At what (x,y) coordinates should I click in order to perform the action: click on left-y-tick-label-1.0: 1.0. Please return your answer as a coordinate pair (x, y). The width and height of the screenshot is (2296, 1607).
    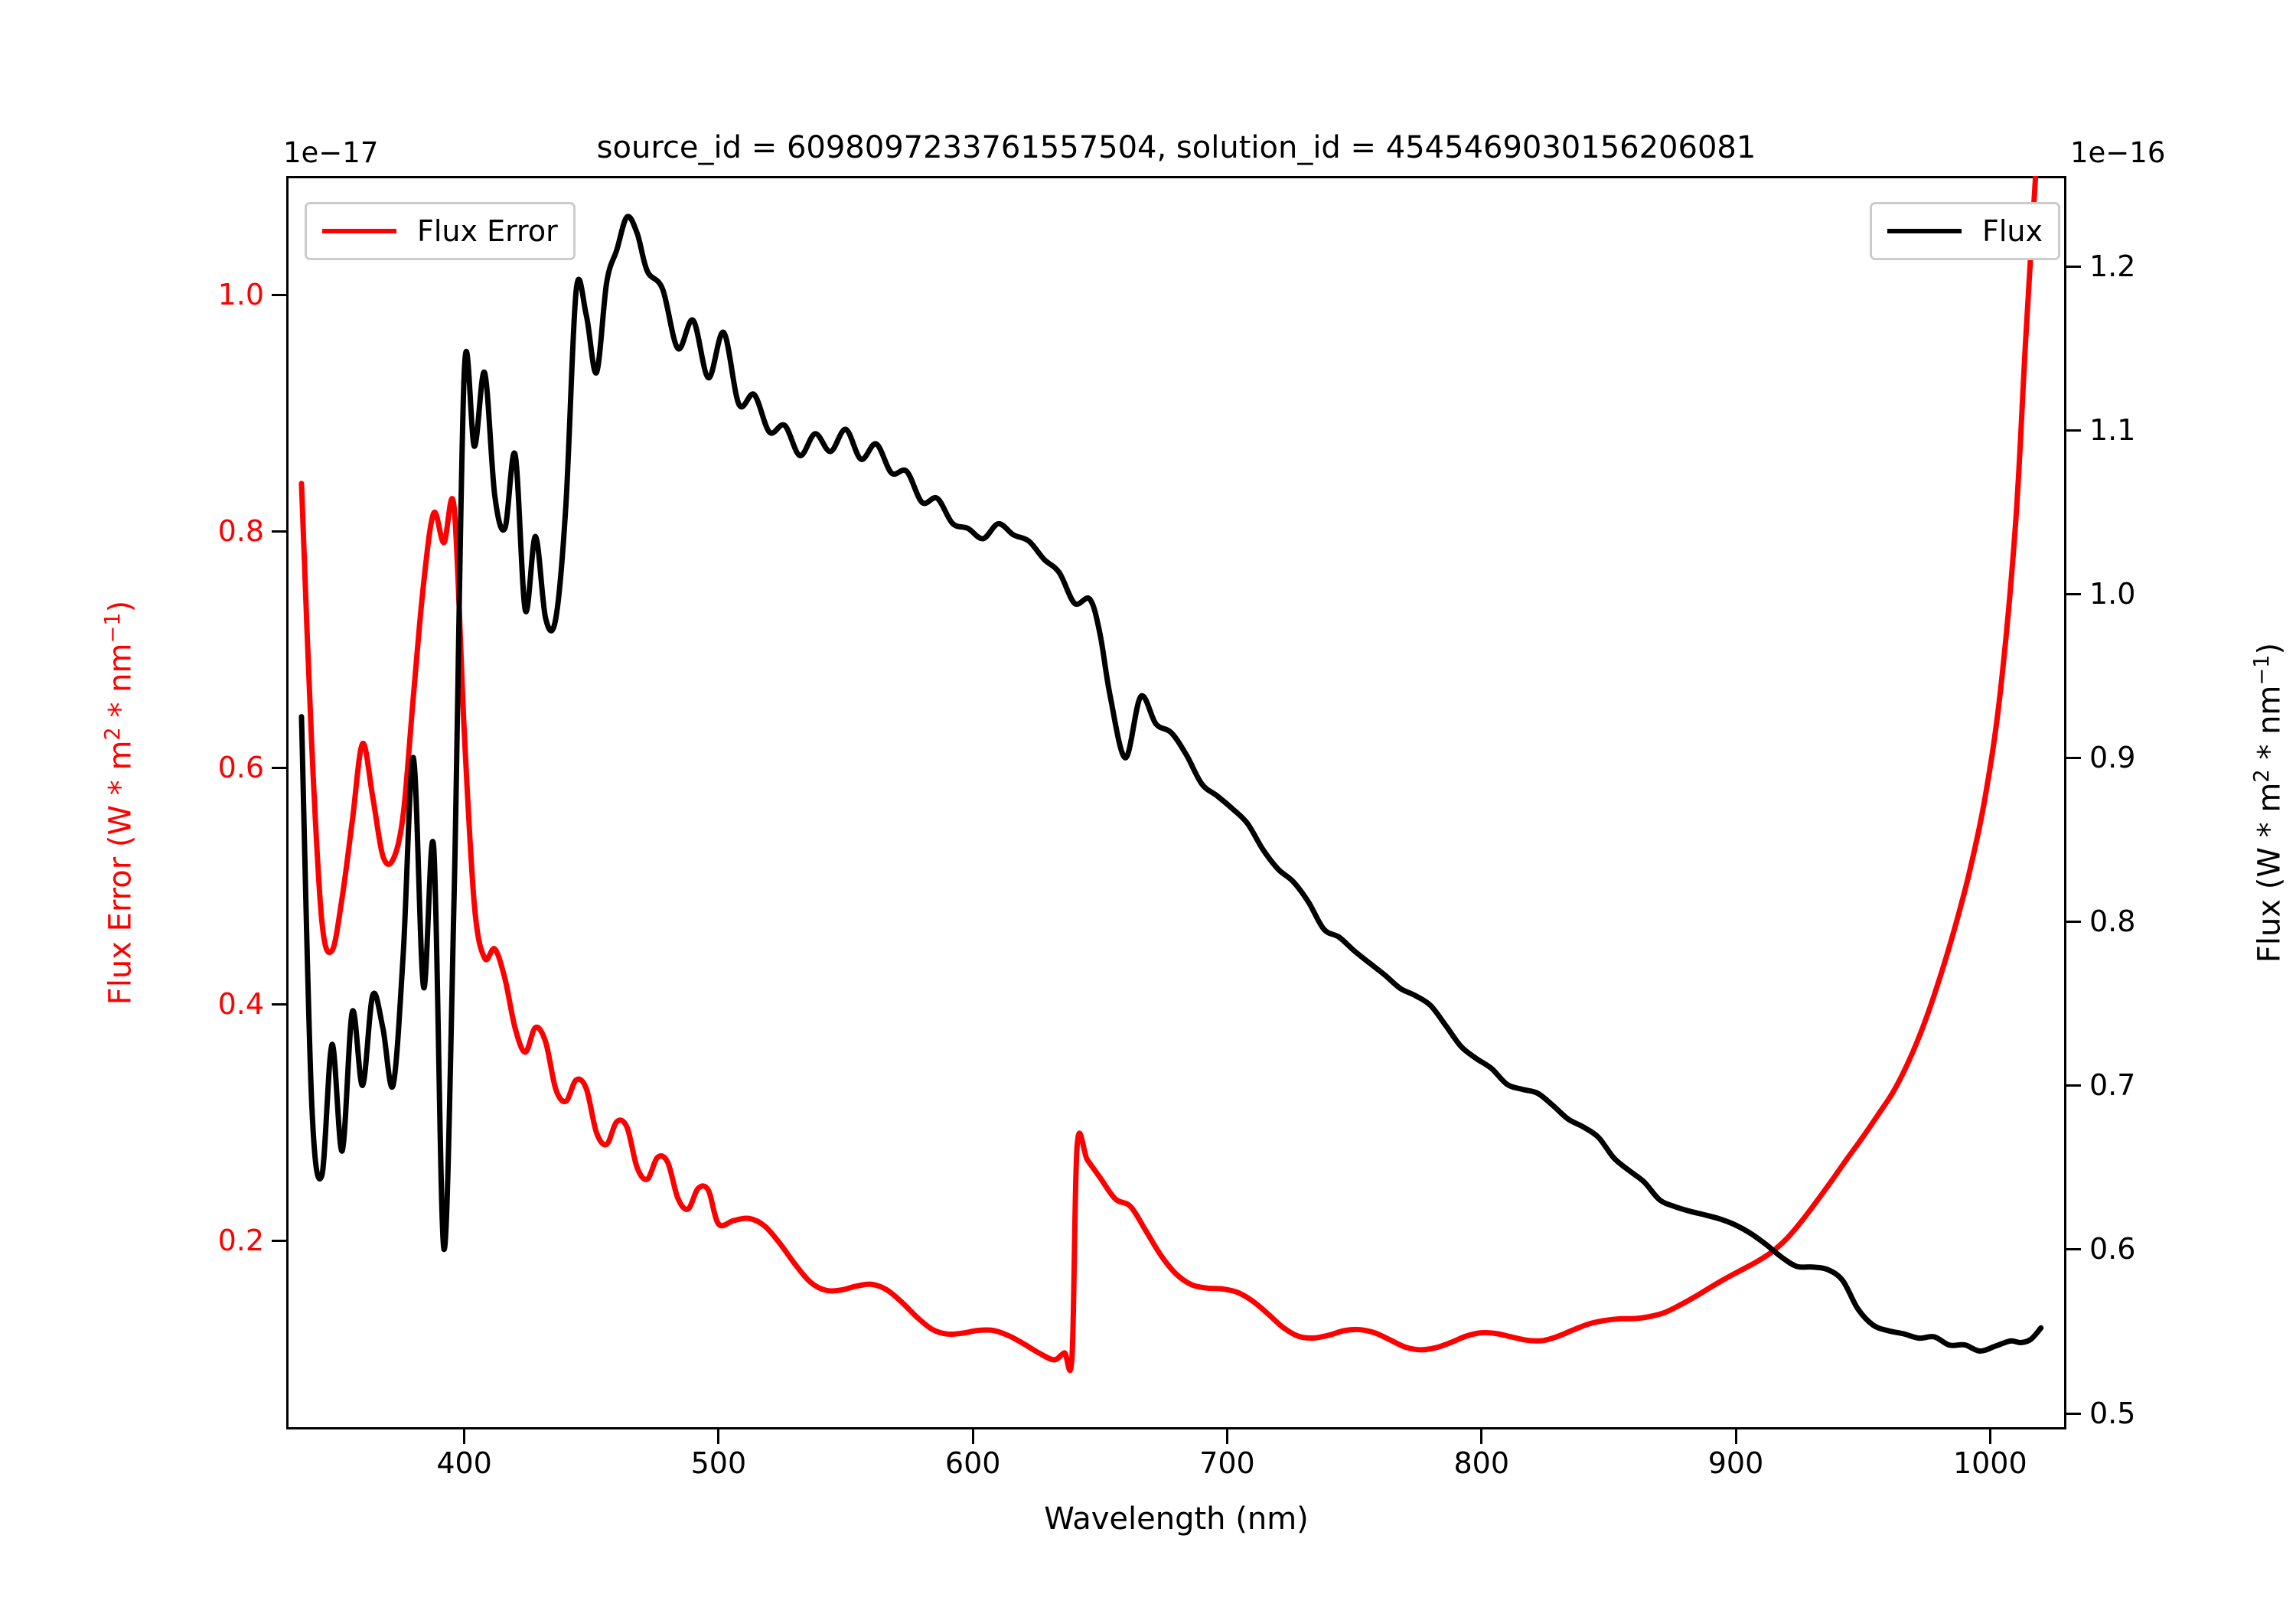
    Looking at the image, I should click on (240, 294).